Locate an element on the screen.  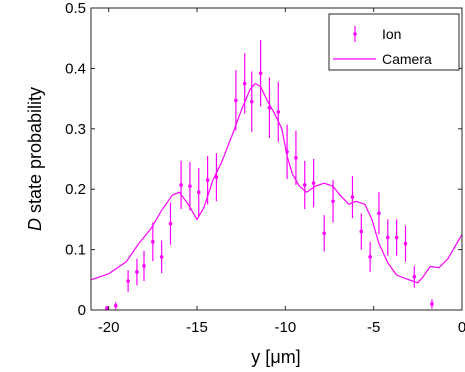
x-tick-label: -10 is located at coordinates (285, 327).